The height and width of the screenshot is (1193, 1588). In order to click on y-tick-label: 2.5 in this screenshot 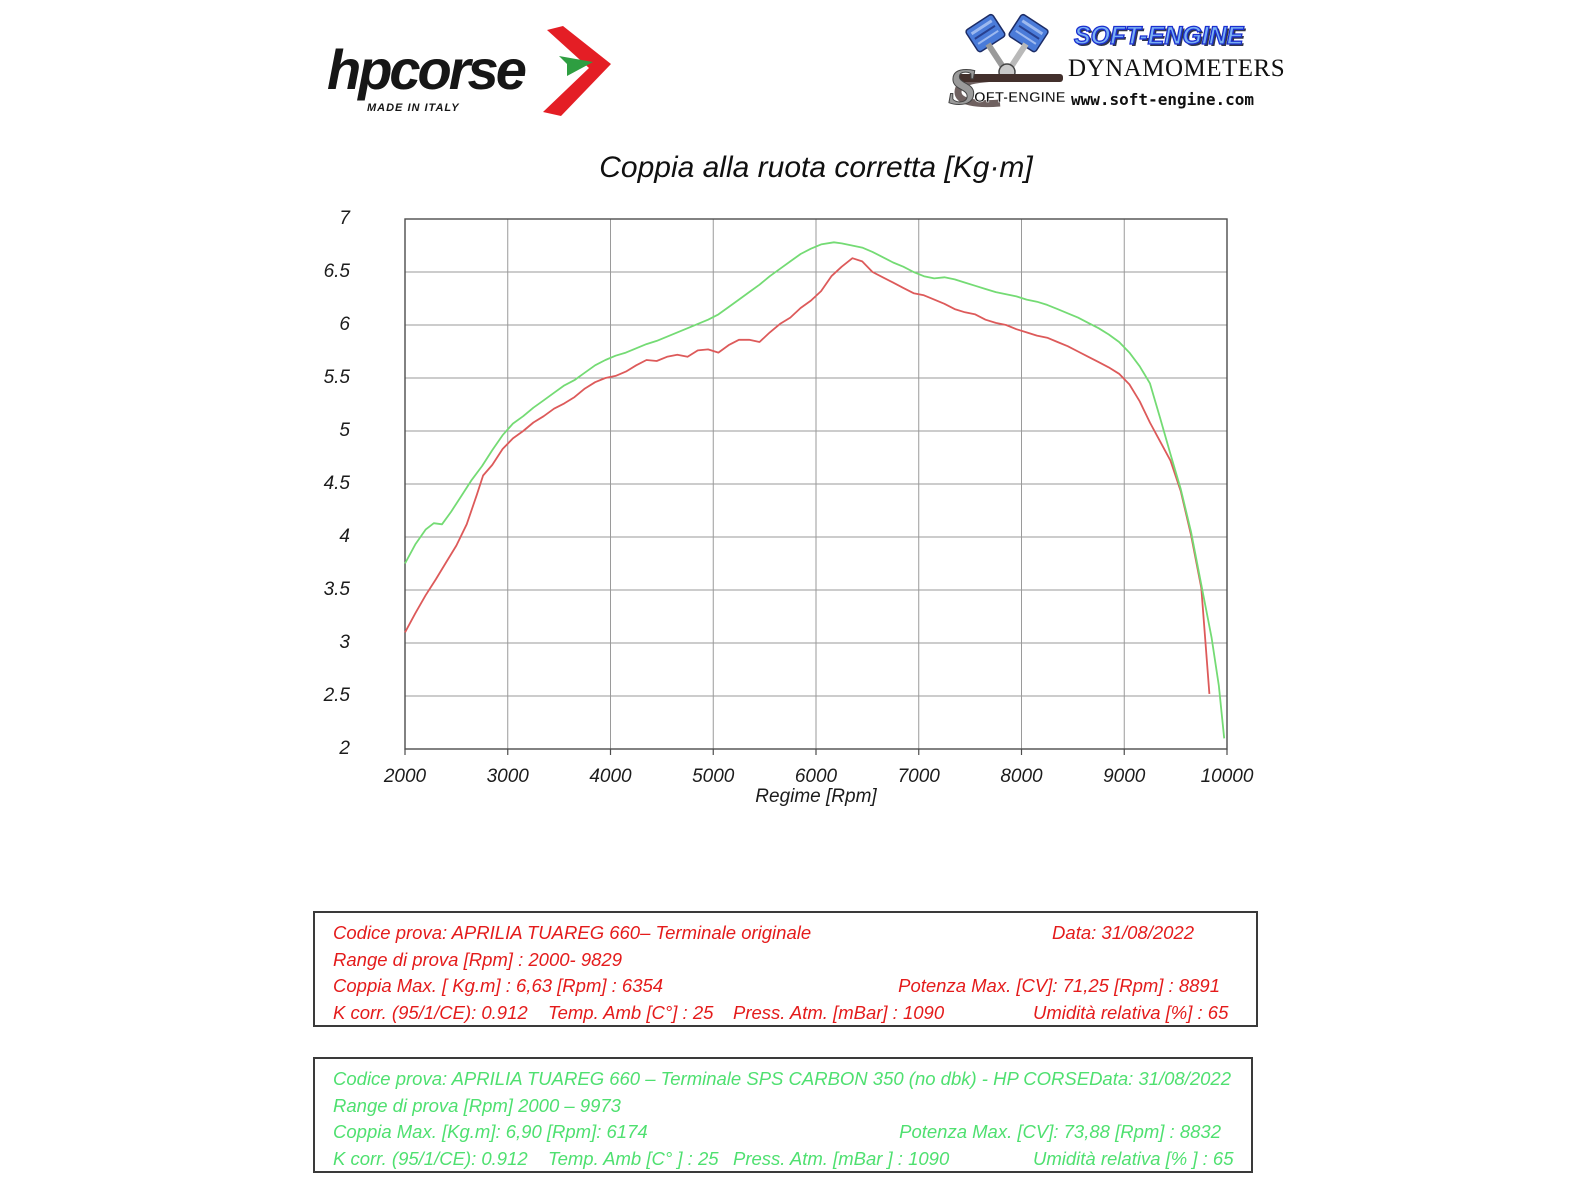, I will do `click(336, 695)`.